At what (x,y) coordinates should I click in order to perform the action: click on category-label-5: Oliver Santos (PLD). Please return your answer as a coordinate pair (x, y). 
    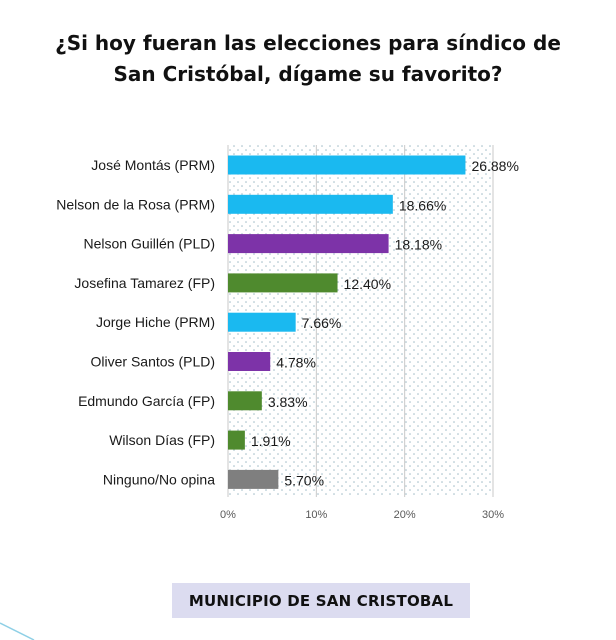
    Looking at the image, I should click on (153, 362).